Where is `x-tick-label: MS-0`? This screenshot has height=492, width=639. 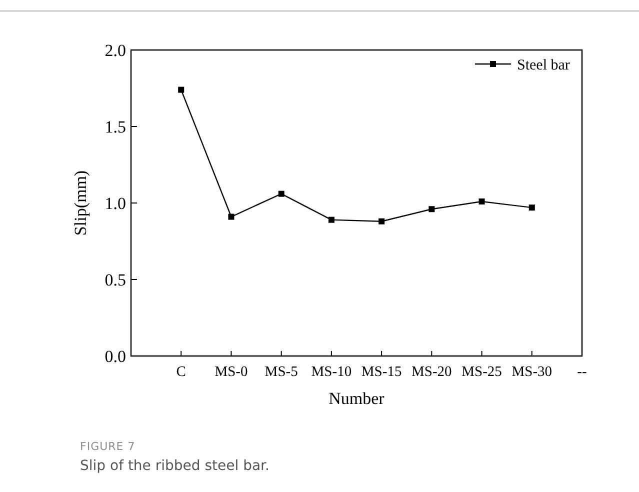
x-tick-label: MS-0 is located at coordinates (231, 372).